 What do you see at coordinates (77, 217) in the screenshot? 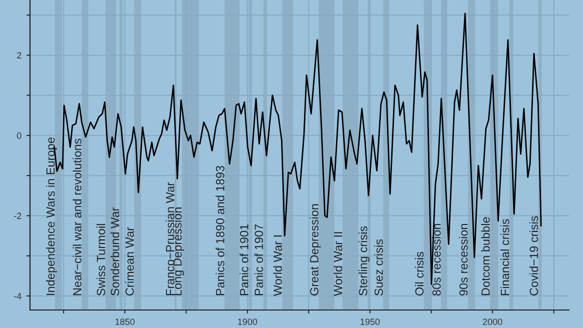
I see `band-label: Near−civil war and revolutions` at bounding box center [77, 217].